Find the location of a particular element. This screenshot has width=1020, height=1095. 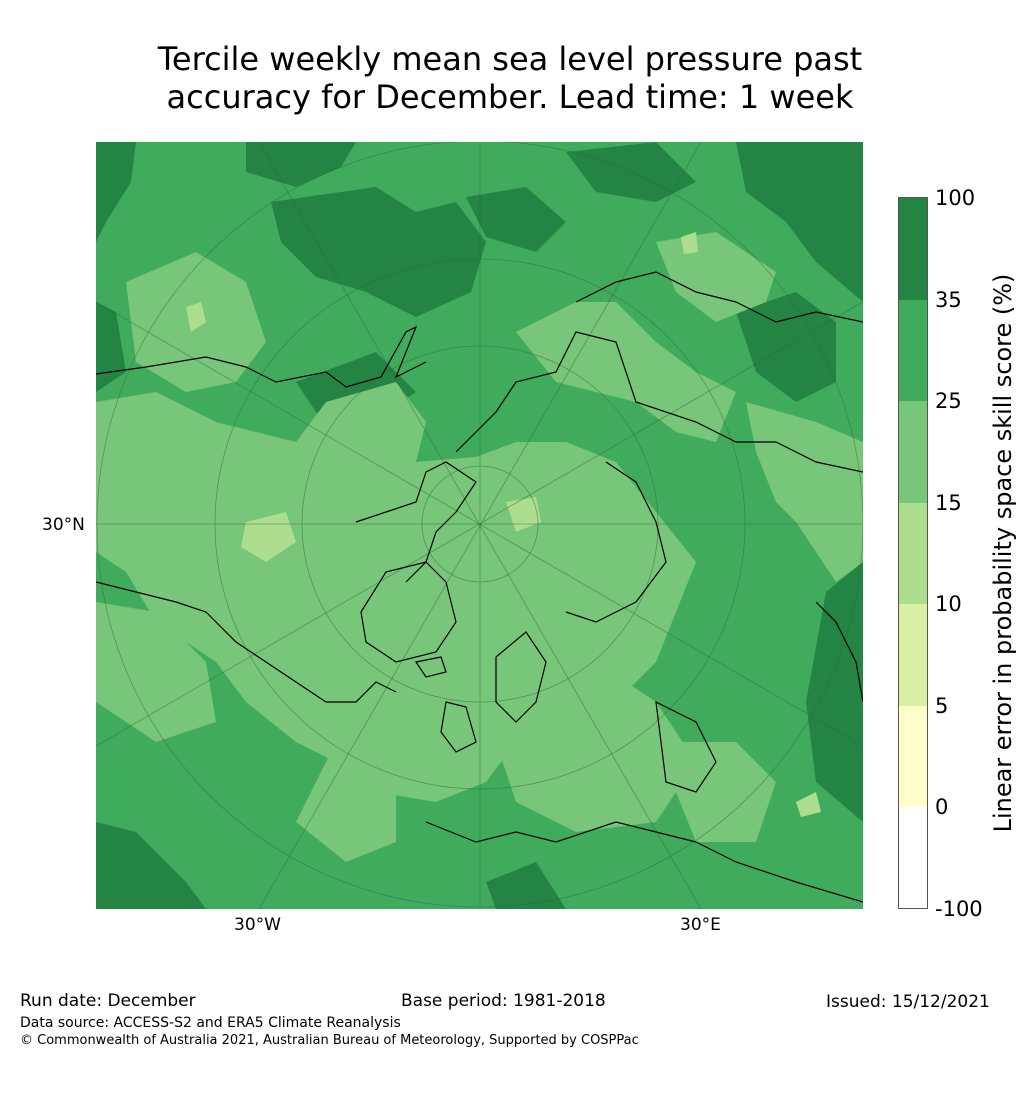

region-siberia-north is located at coordinates (716, 277).